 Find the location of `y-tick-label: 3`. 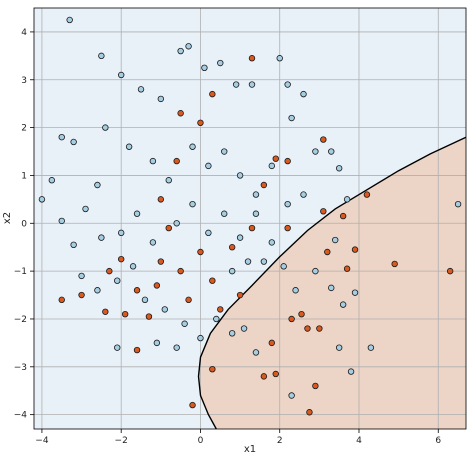

y-tick-label: 3 is located at coordinates (24, 81).